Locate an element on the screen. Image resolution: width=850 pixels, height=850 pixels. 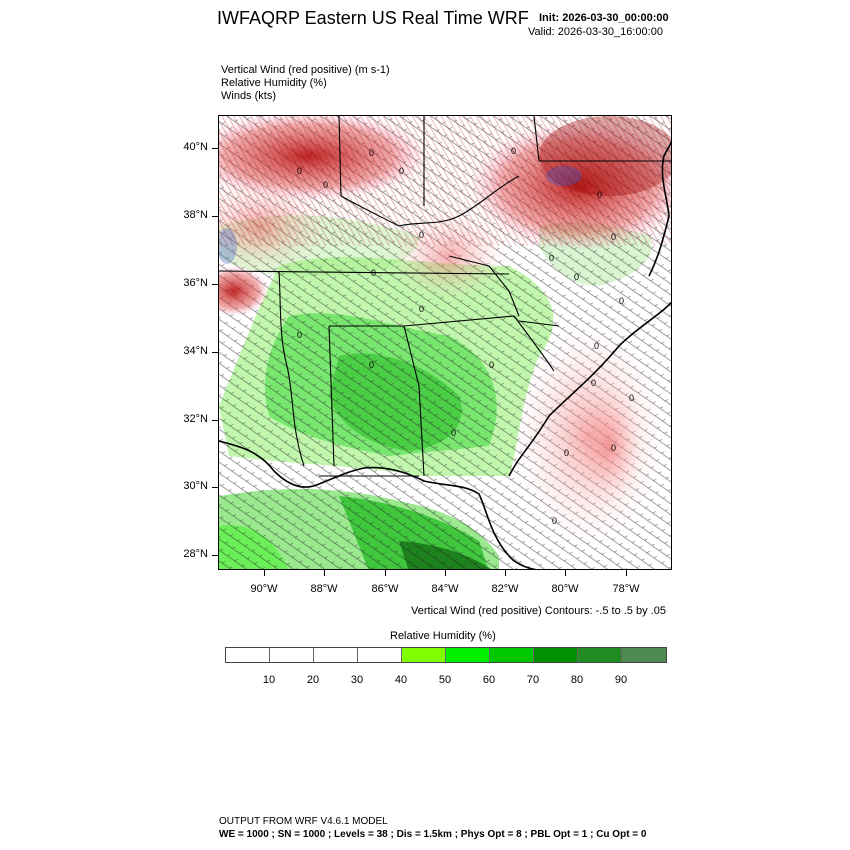
field-label-vertical-wind: Vertical Wind (red positive) (m s-1) is located at coordinates (305, 70).